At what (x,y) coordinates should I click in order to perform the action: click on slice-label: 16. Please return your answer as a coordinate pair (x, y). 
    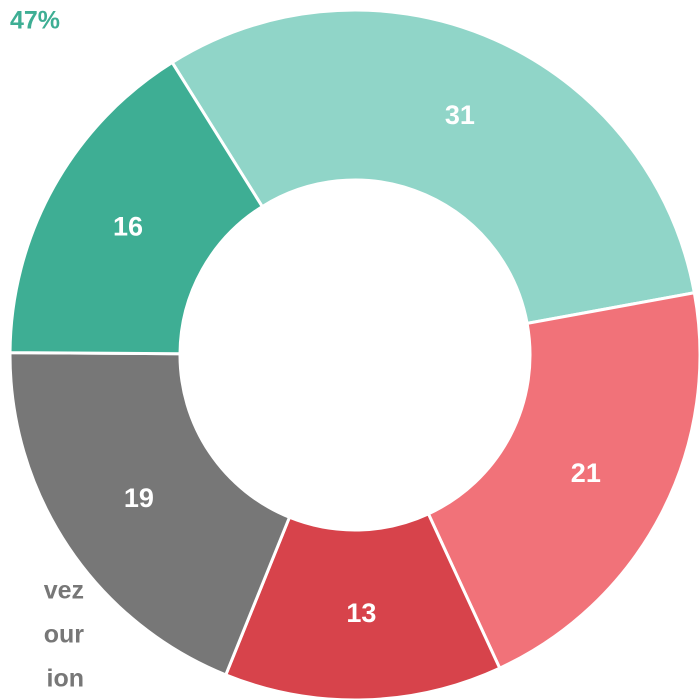
    Looking at the image, I should click on (128, 226).